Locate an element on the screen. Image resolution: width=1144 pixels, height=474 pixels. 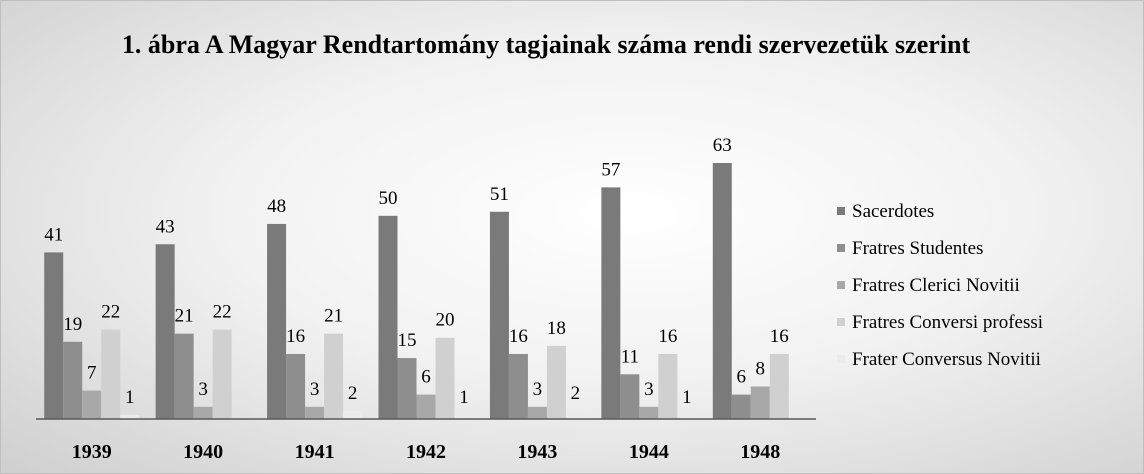
legend-label: Fratres Studentes is located at coordinates (917, 248).